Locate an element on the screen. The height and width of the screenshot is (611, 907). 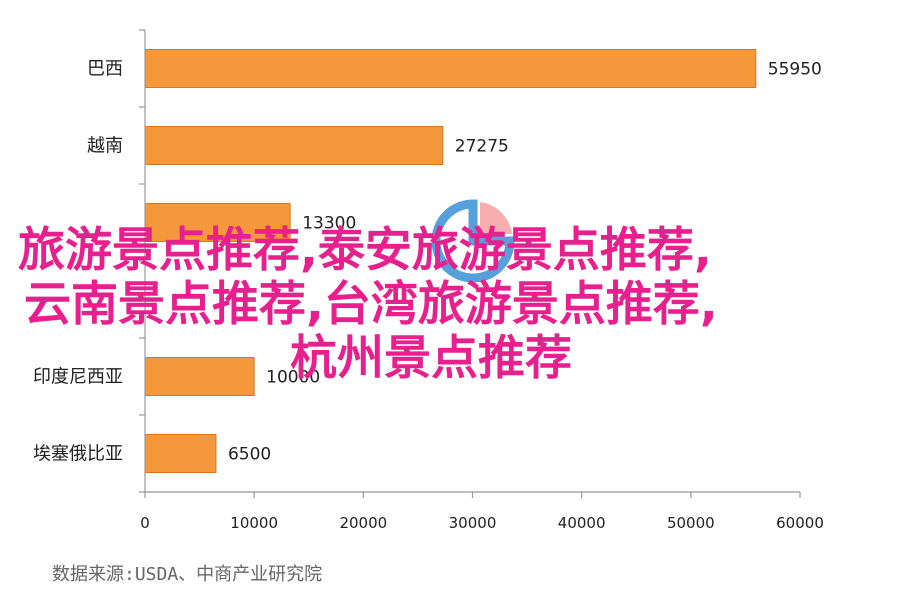
category-label: 印度尼西亚 is located at coordinates (78, 377).